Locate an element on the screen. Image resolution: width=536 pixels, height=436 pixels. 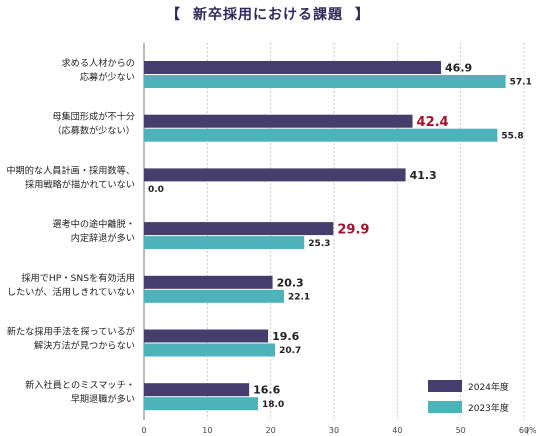
data-label: 55.8 is located at coordinates (512, 136).